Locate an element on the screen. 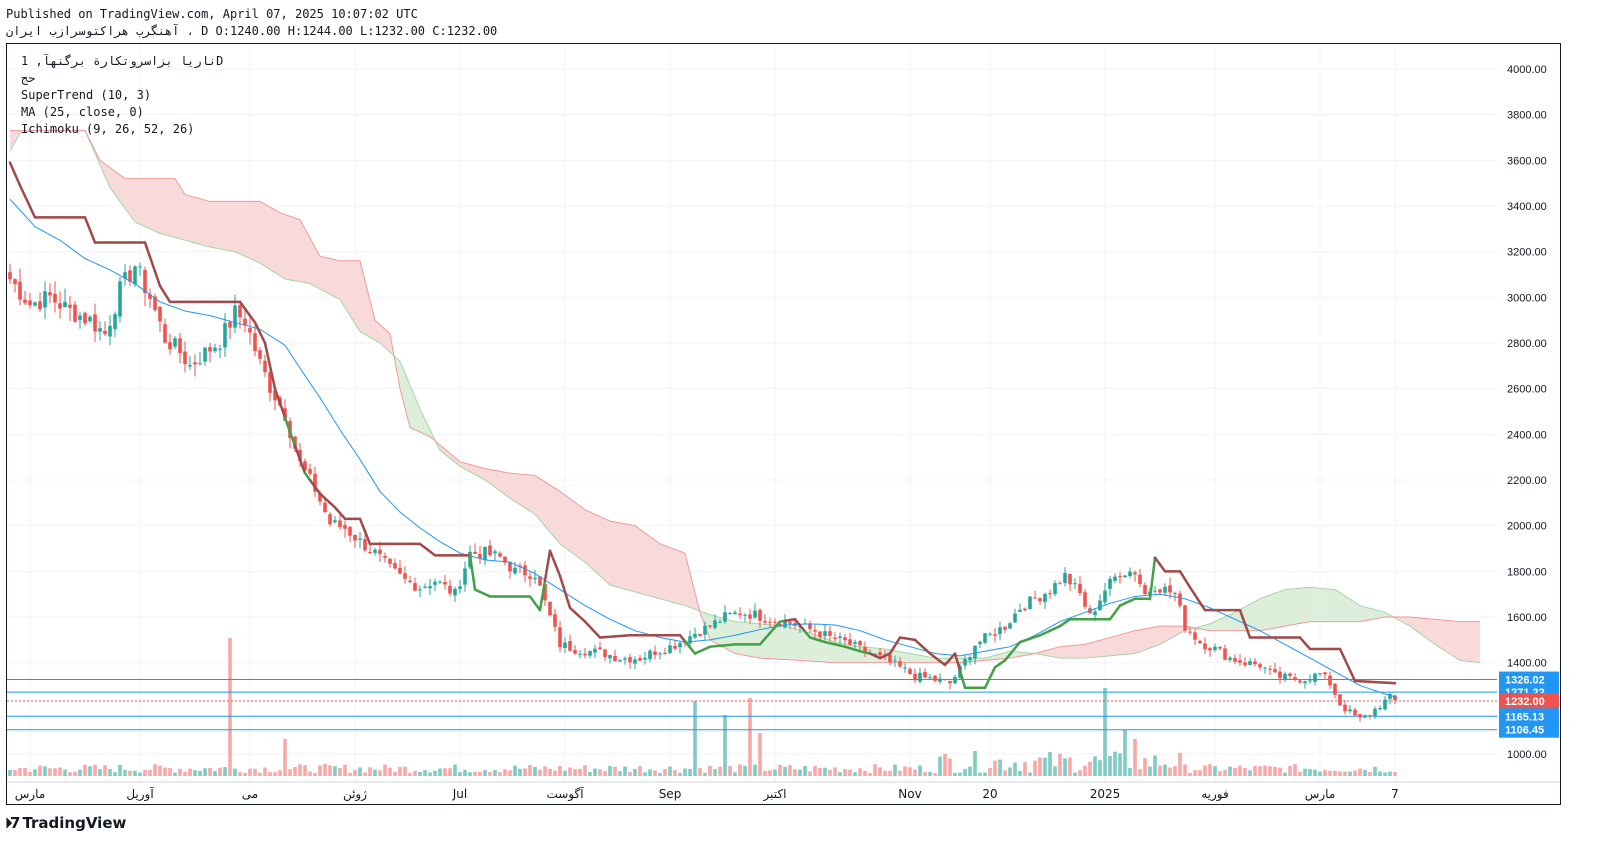 This screenshot has height=858, width=1598. legend-ichimoku: Ichimoku (9, 26, 52, 26) is located at coordinates (108, 129).